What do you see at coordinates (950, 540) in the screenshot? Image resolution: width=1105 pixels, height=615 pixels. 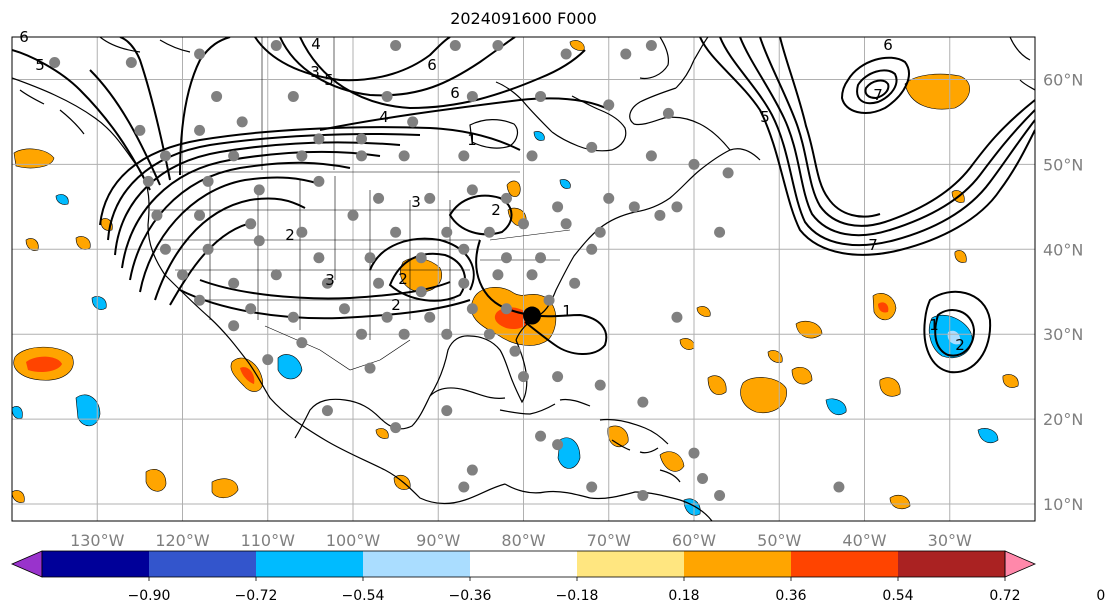 I see `longitude-label: 30°W` at bounding box center [950, 540].